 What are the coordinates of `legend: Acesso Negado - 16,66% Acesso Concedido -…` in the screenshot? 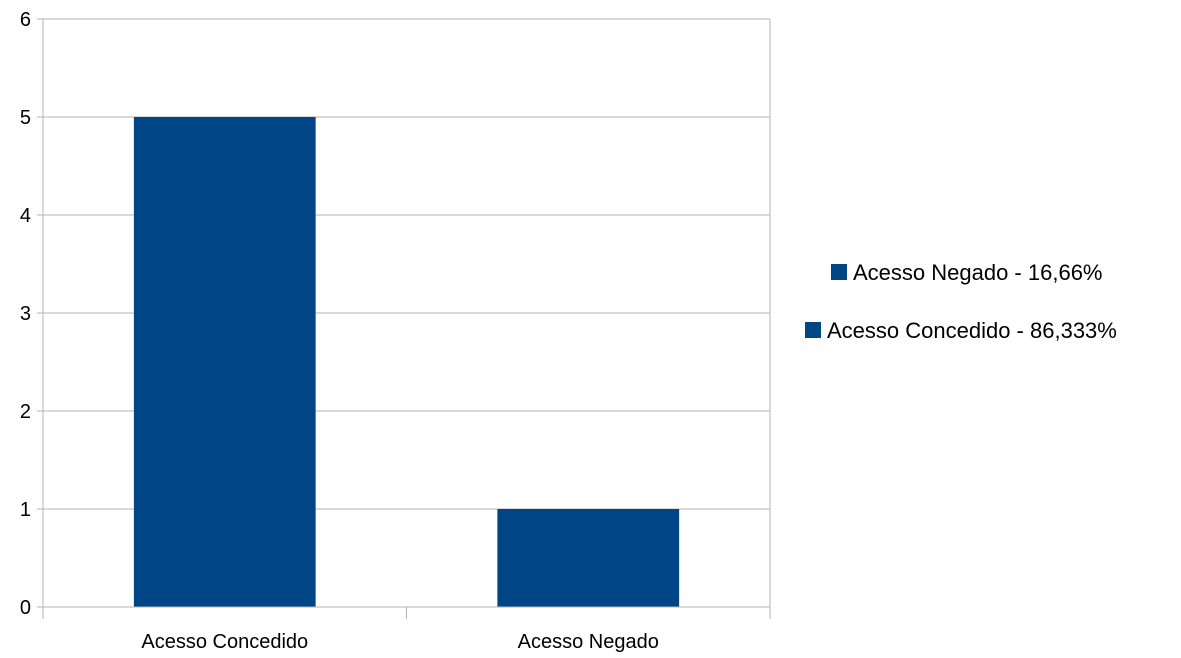 It's located at (961, 301).